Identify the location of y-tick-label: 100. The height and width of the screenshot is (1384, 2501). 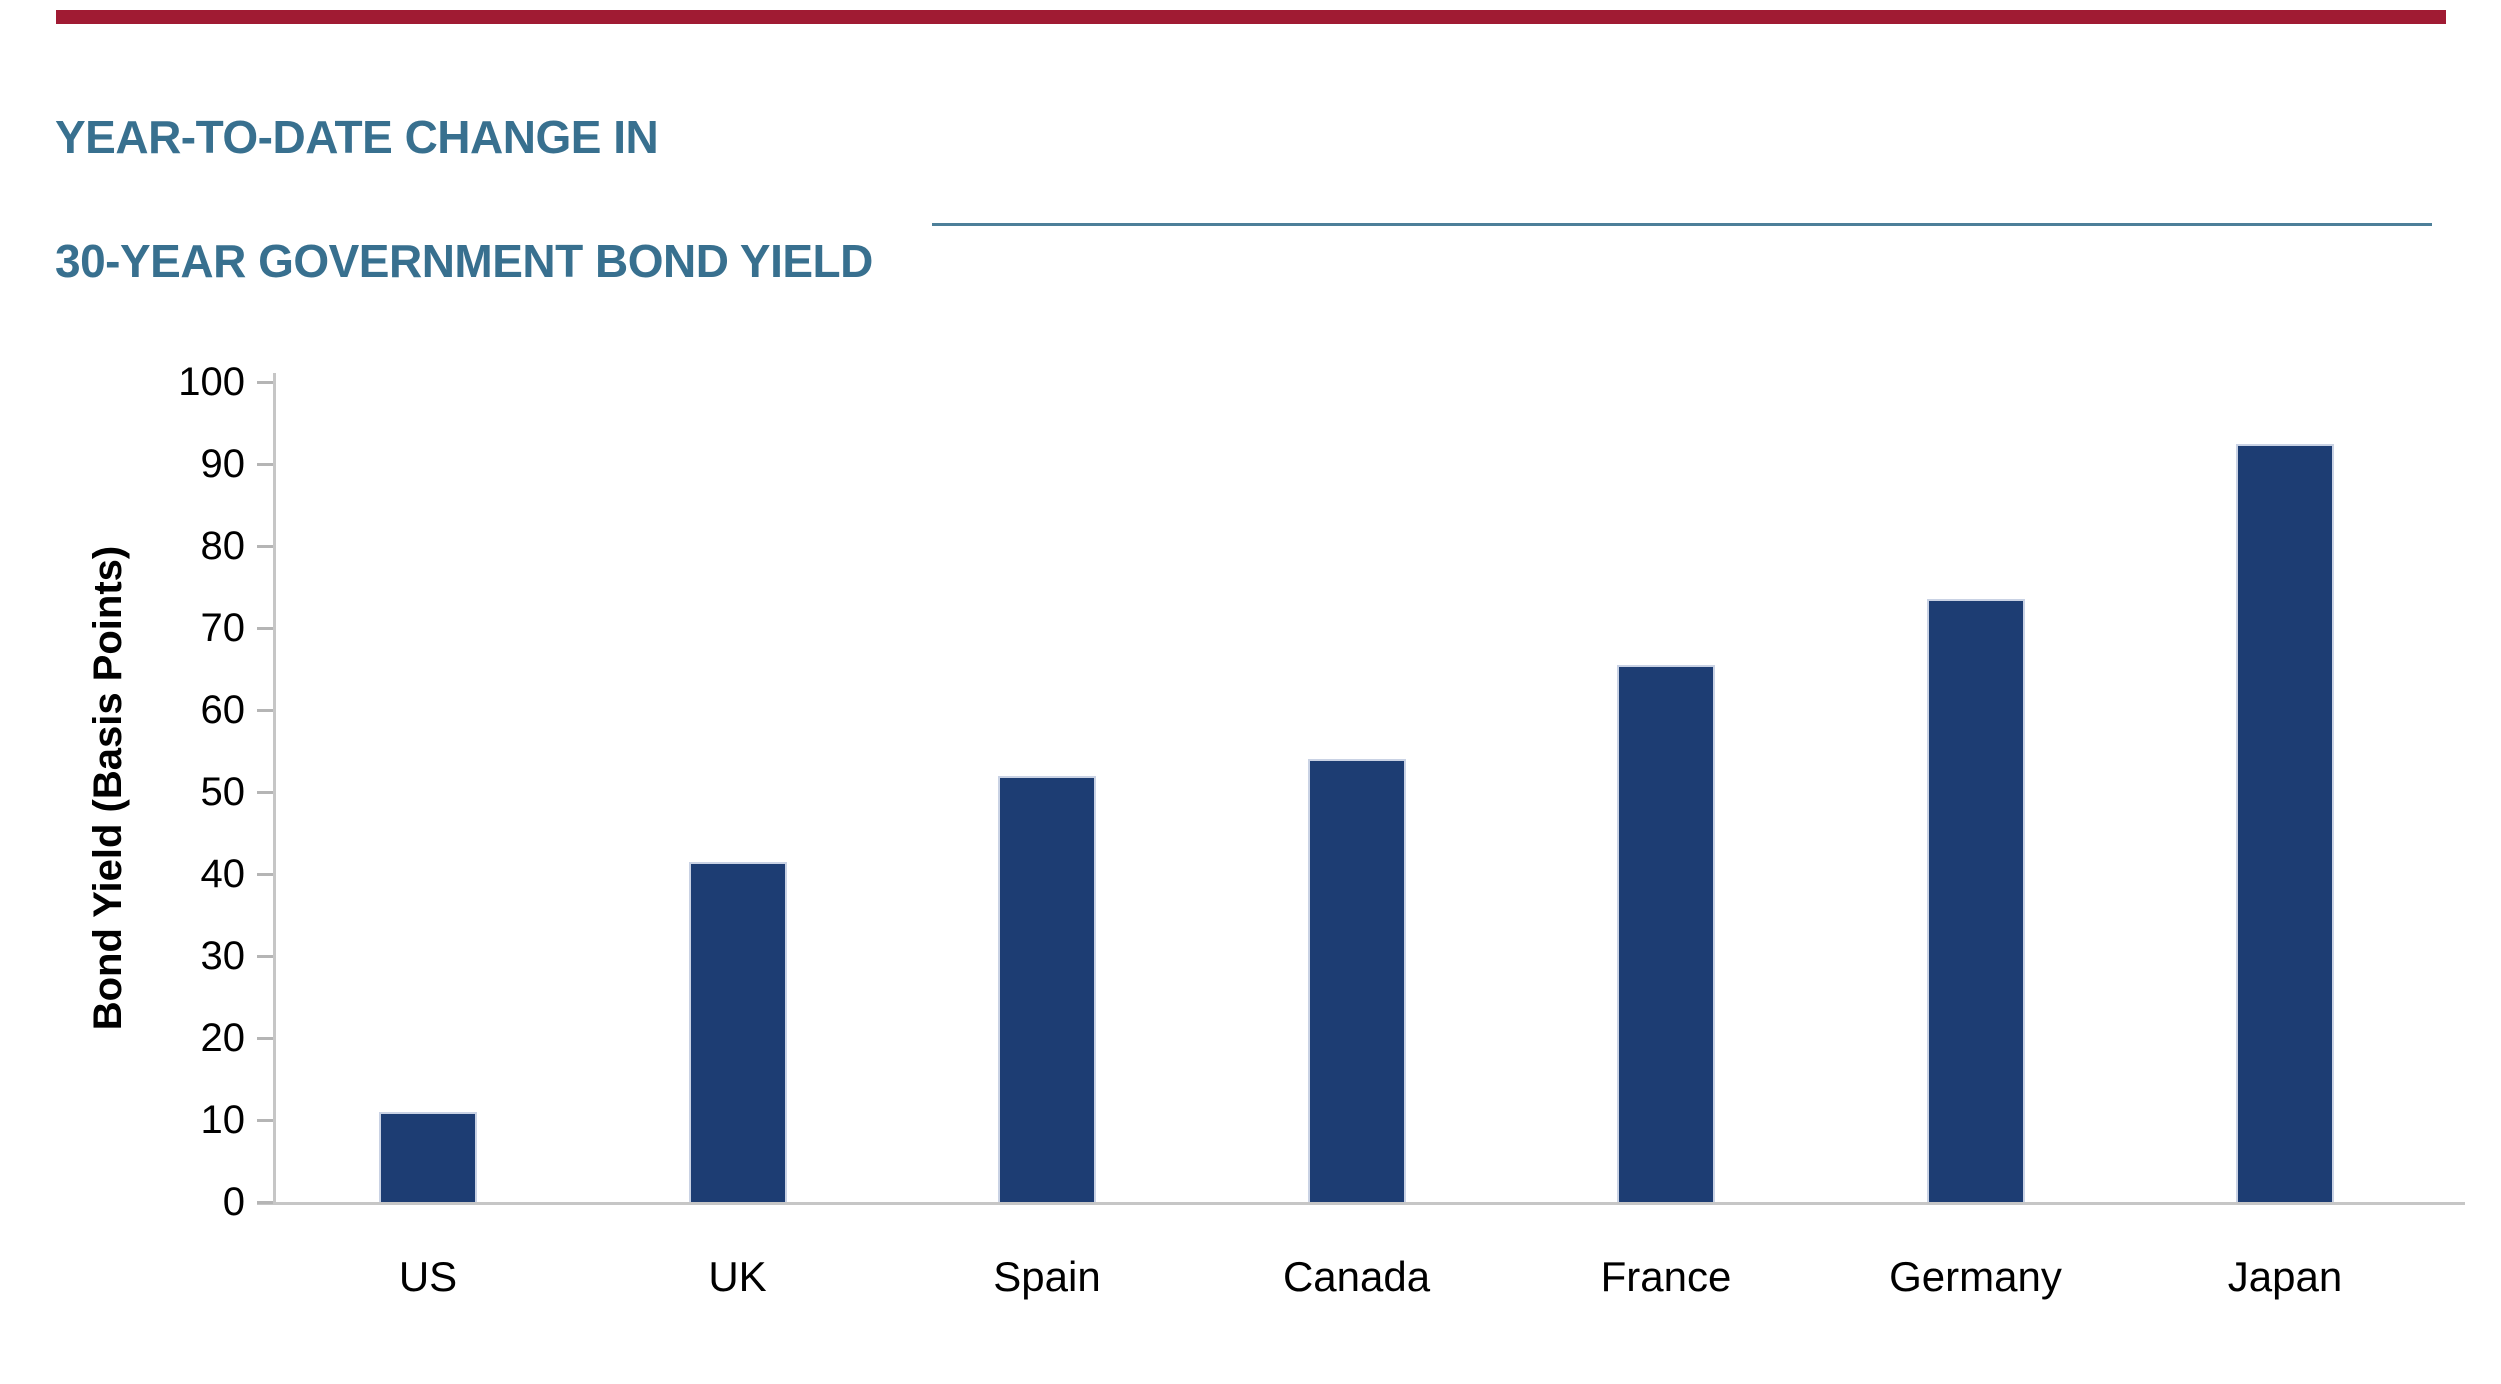
(211, 382).